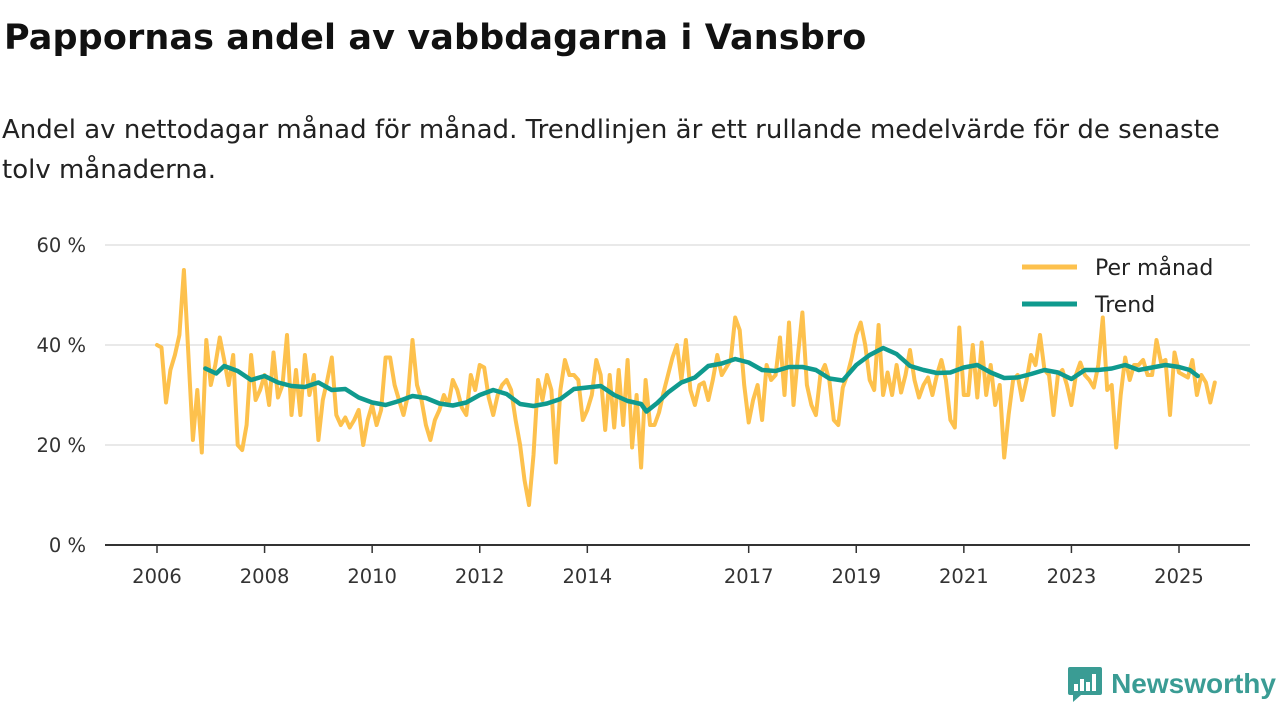 The image size is (1280, 720). I want to click on y-tick-label: 0 %, so click(67, 545).